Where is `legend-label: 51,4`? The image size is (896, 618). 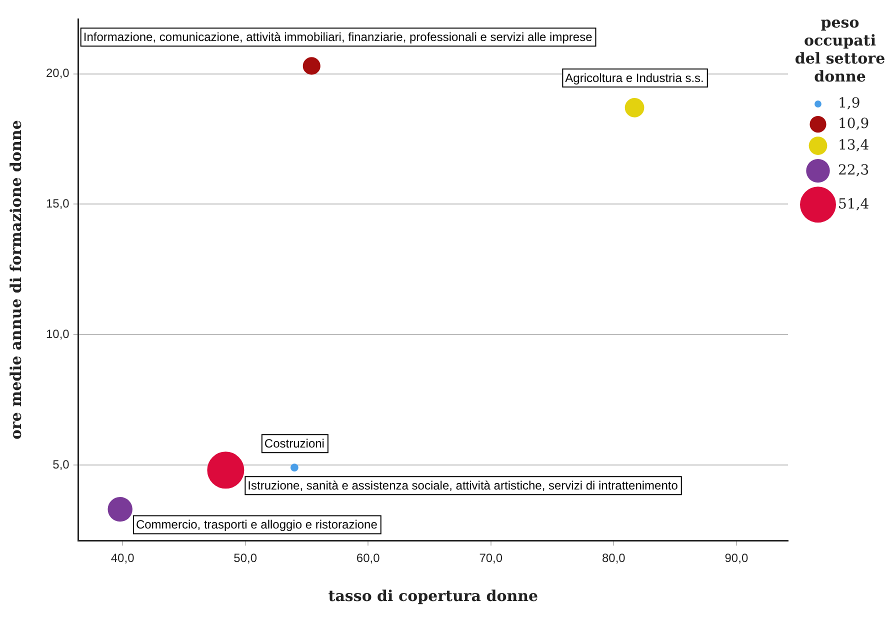 legend-label: 51,4 is located at coordinates (854, 204).